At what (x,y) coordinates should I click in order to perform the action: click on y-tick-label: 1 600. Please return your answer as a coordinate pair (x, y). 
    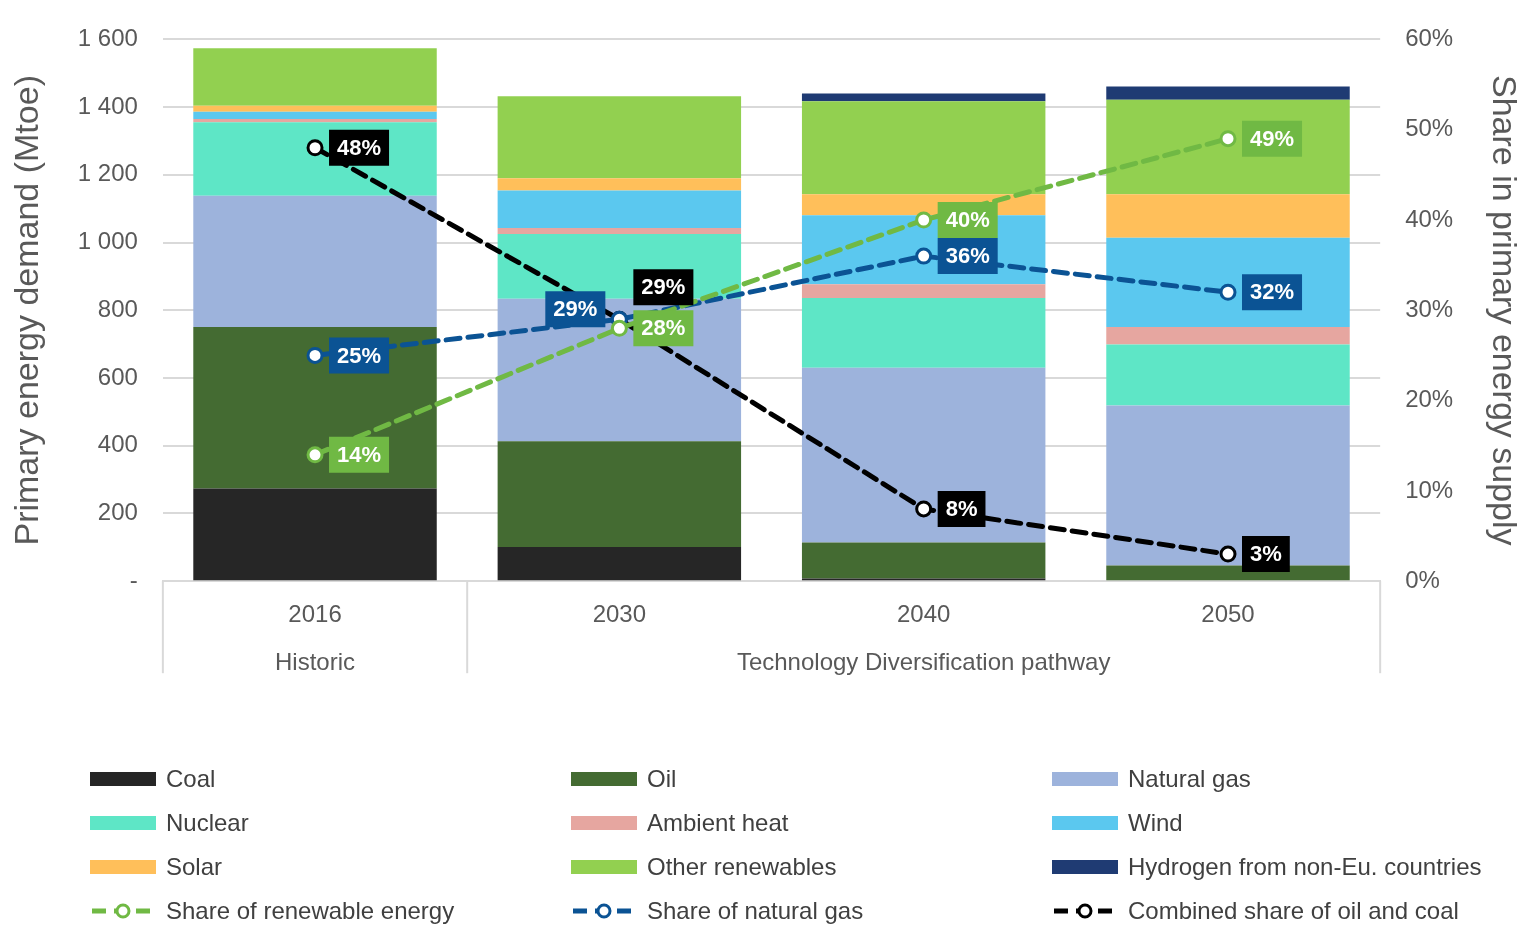
    Looking at the image, I should click on (107, 38).